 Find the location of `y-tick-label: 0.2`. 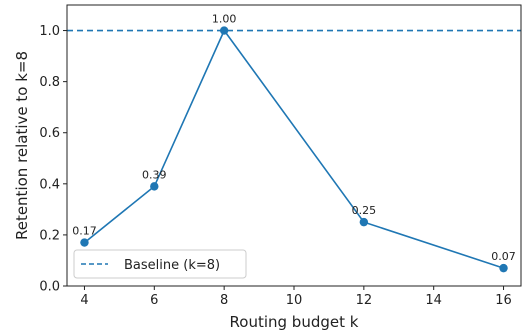

y-tick-label: 0.2 is located at coordinates (49, 235).